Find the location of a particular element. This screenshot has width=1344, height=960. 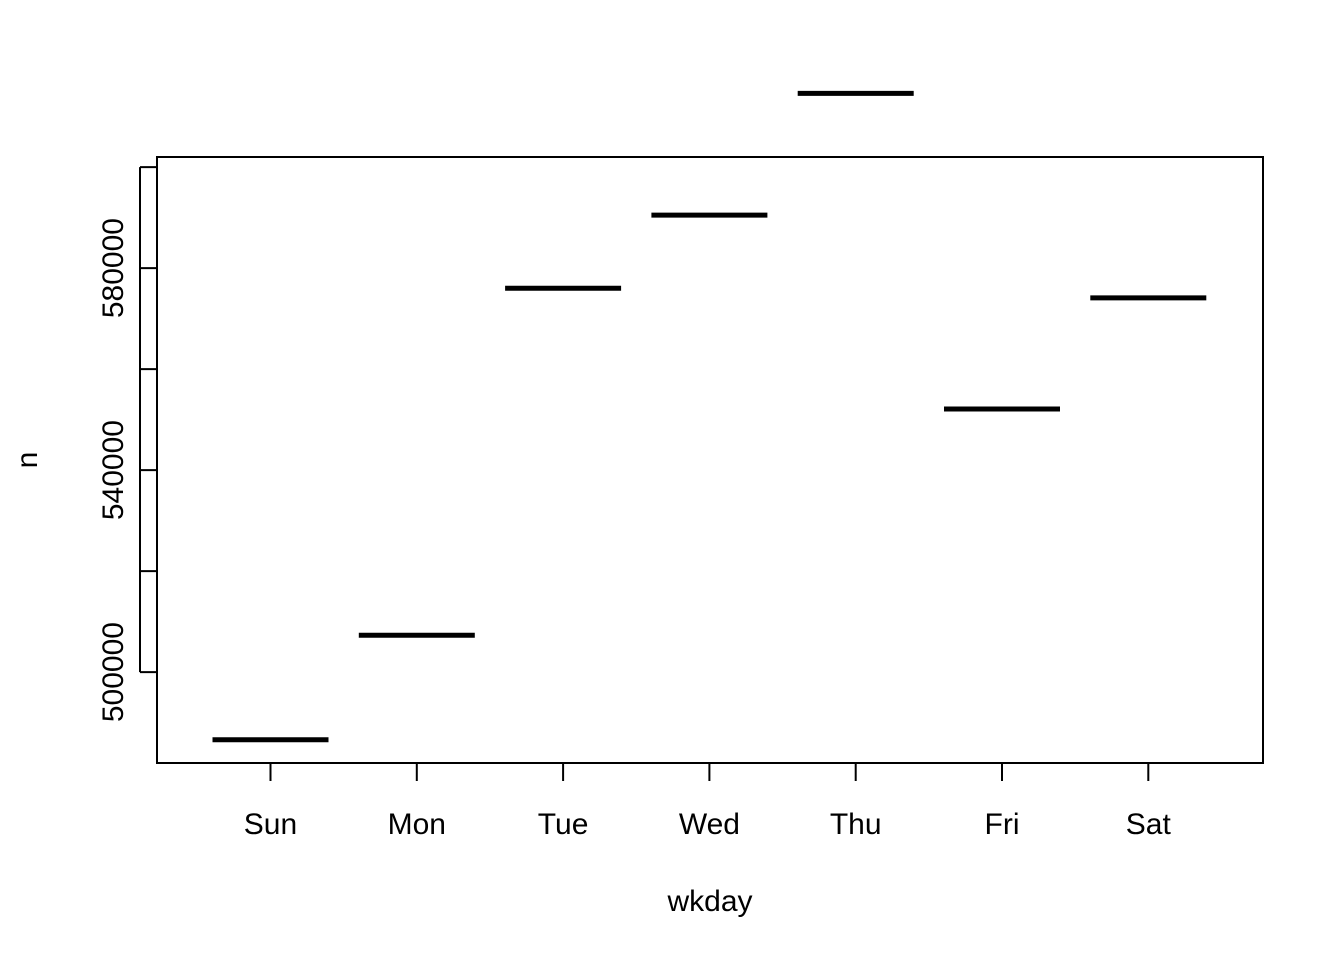

y-tick-label: 500000 is located at coordinates (113, 672).